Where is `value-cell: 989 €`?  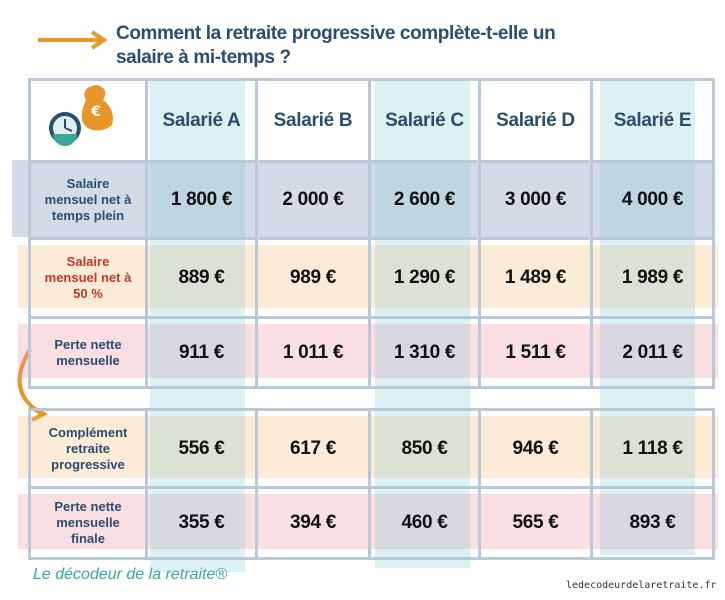
value-cell: 989 € is located at coordinates (313, 278).